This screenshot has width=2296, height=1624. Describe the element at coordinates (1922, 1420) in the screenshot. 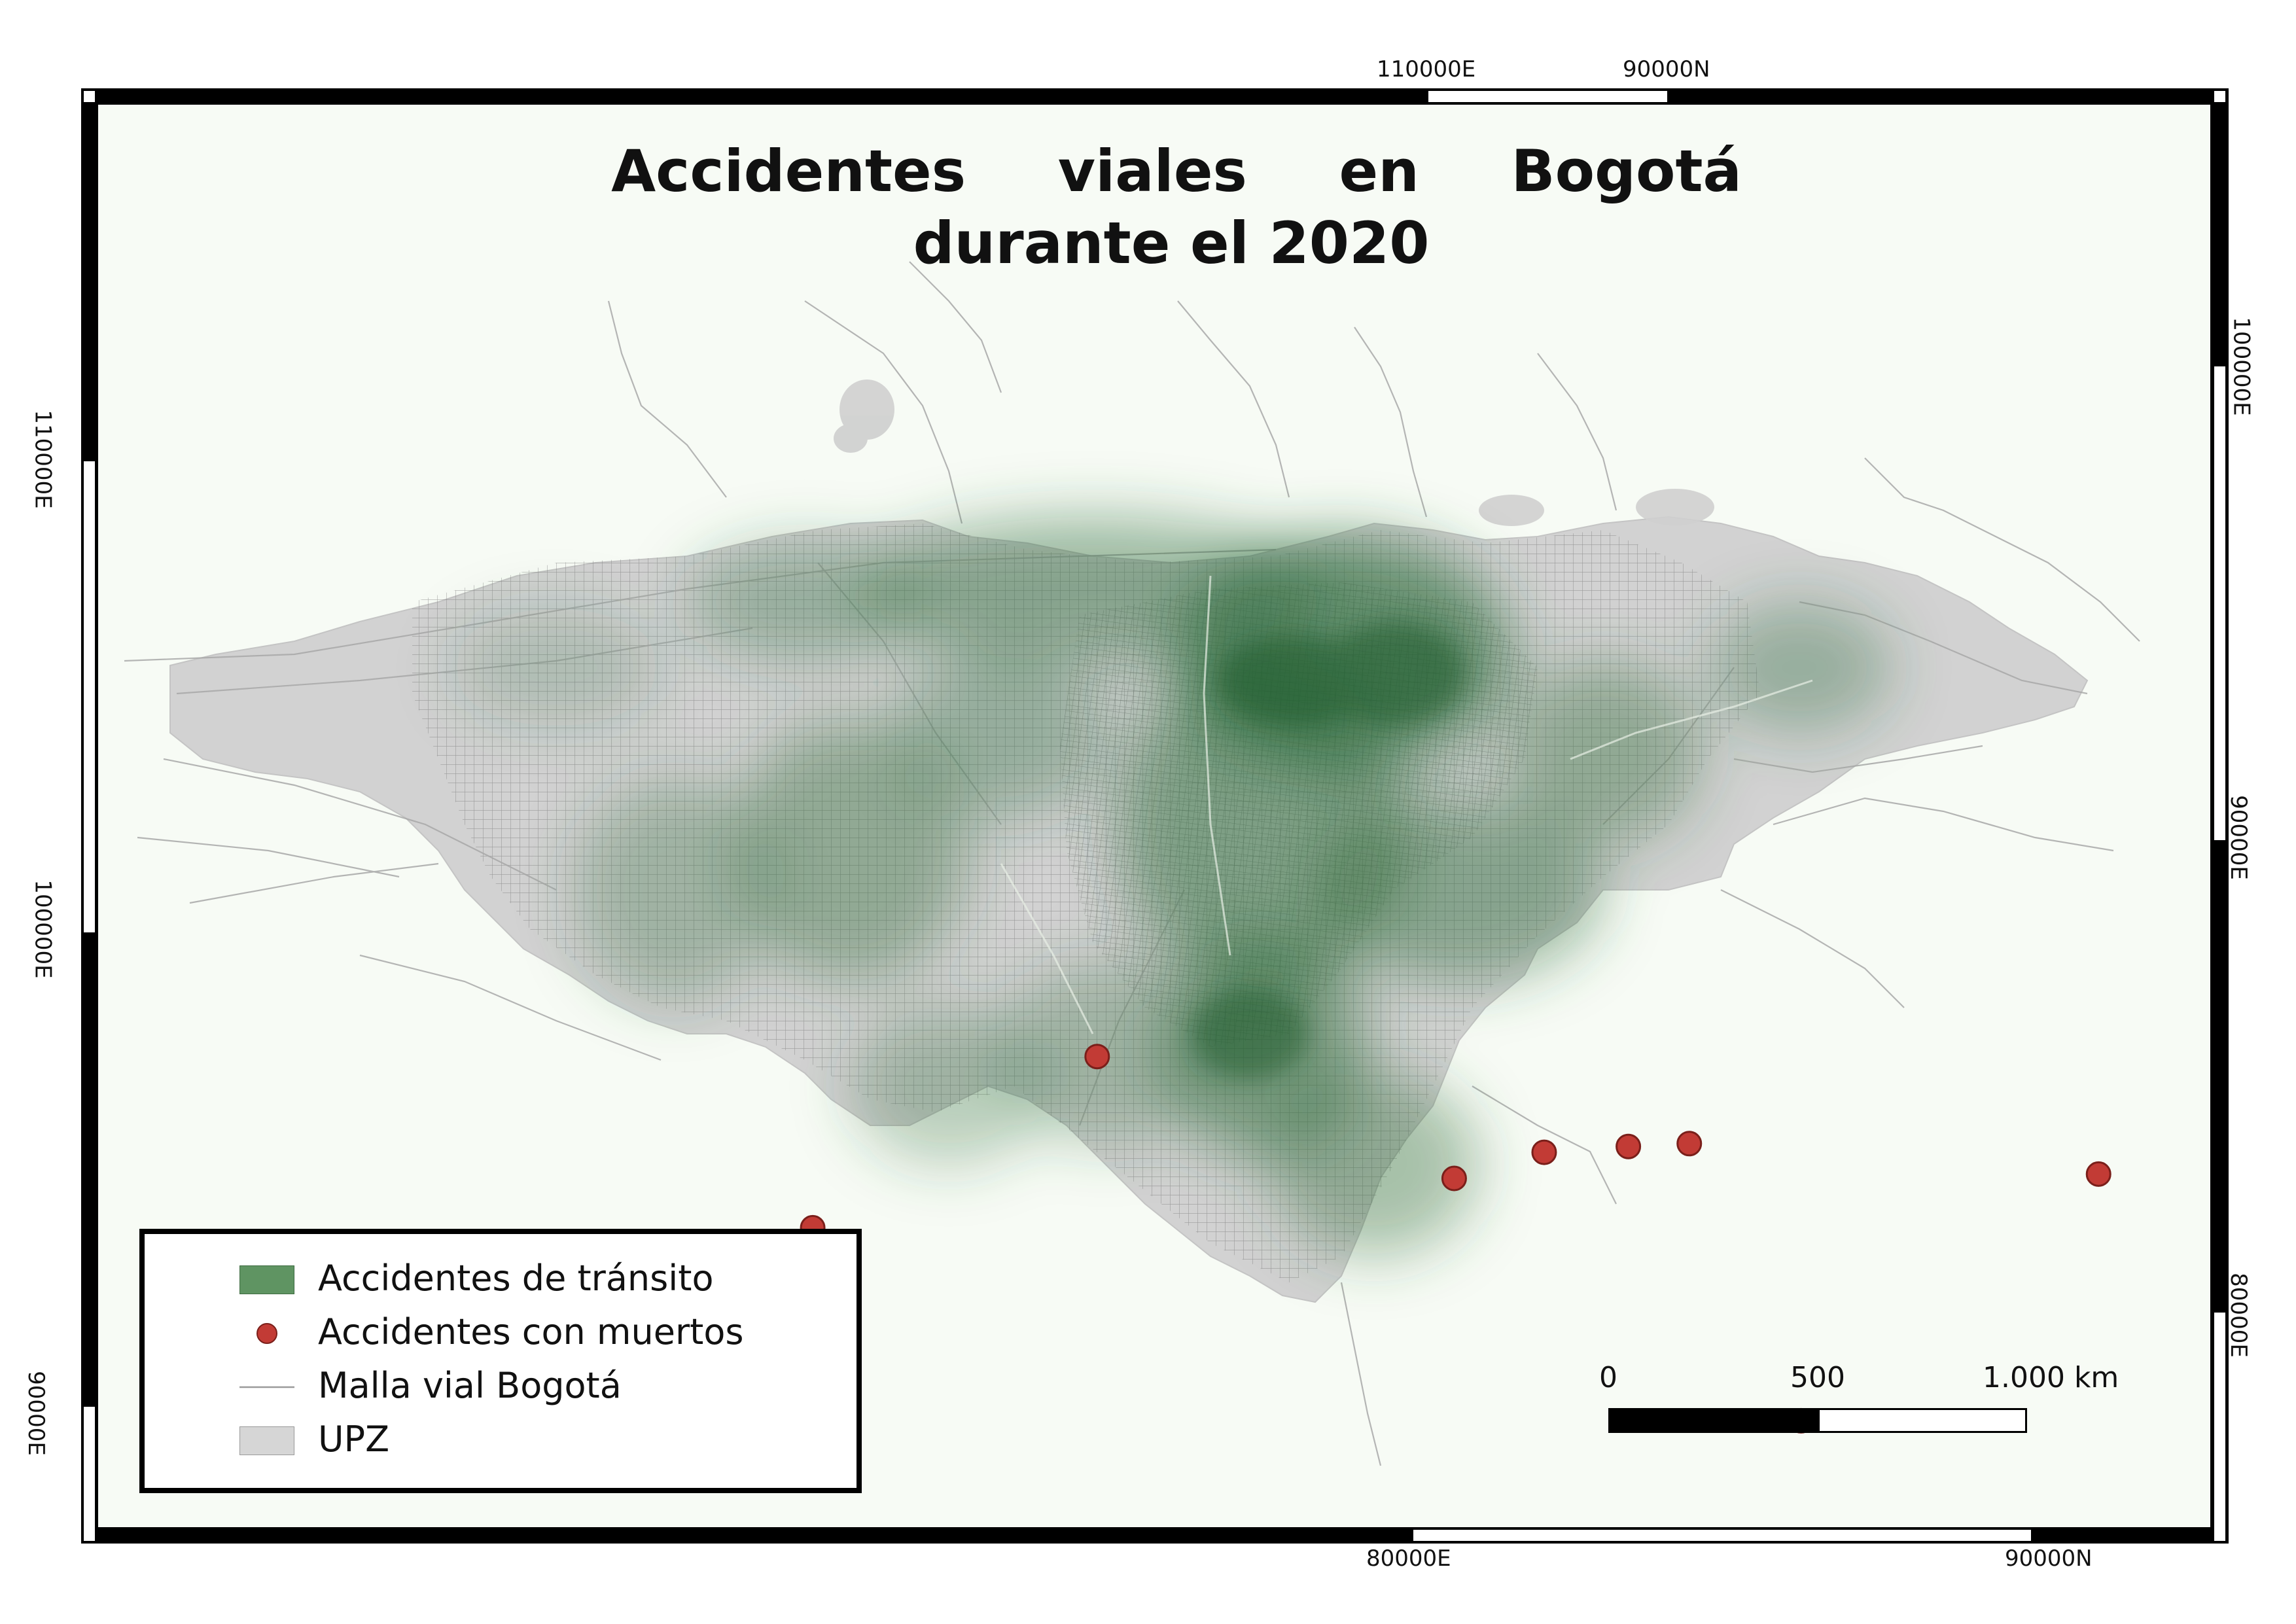

I see `scale-segment-white` at that location.